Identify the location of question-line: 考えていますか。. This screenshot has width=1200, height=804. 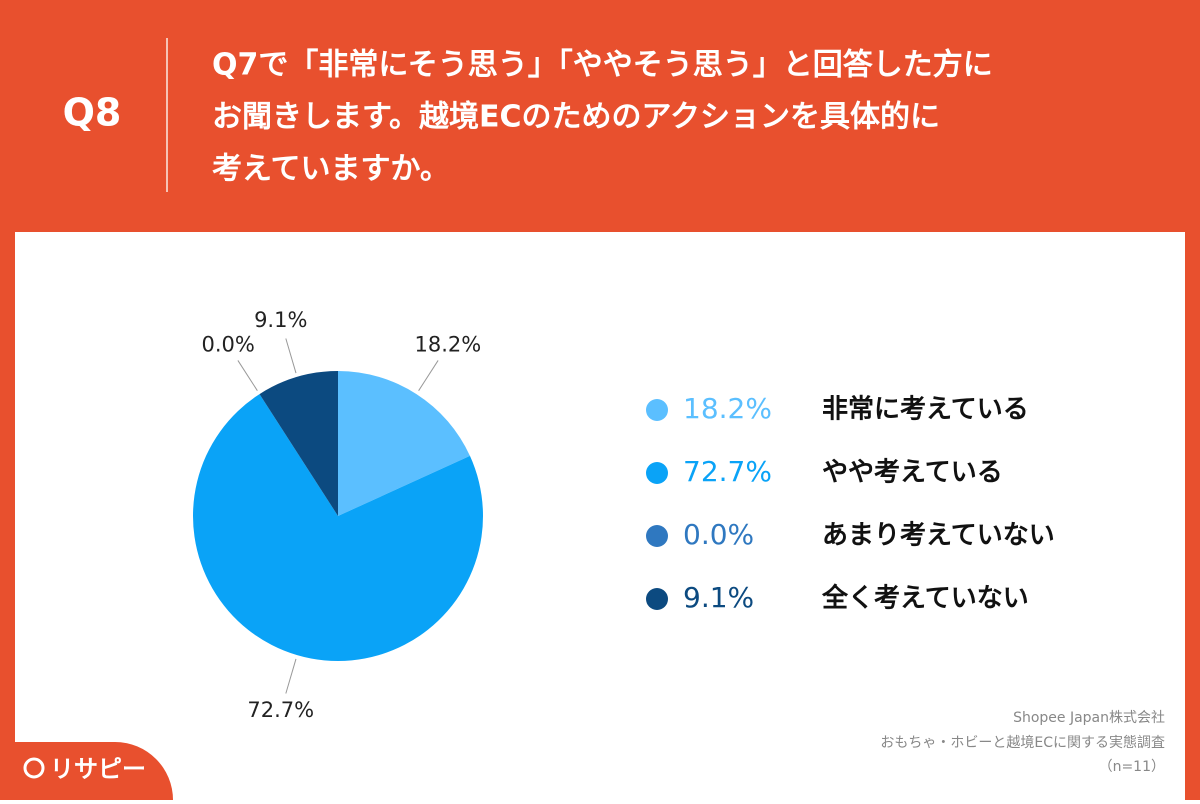
(331, 169).